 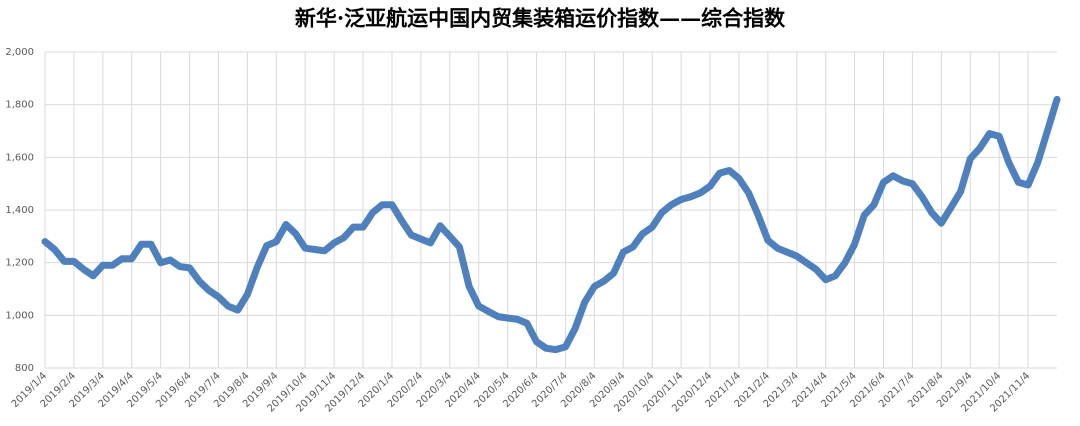 What do you see at coordinates (19, 315) in the screenshot?
I see `y-tick-label: 1,000` at bounding box center [19, 315].